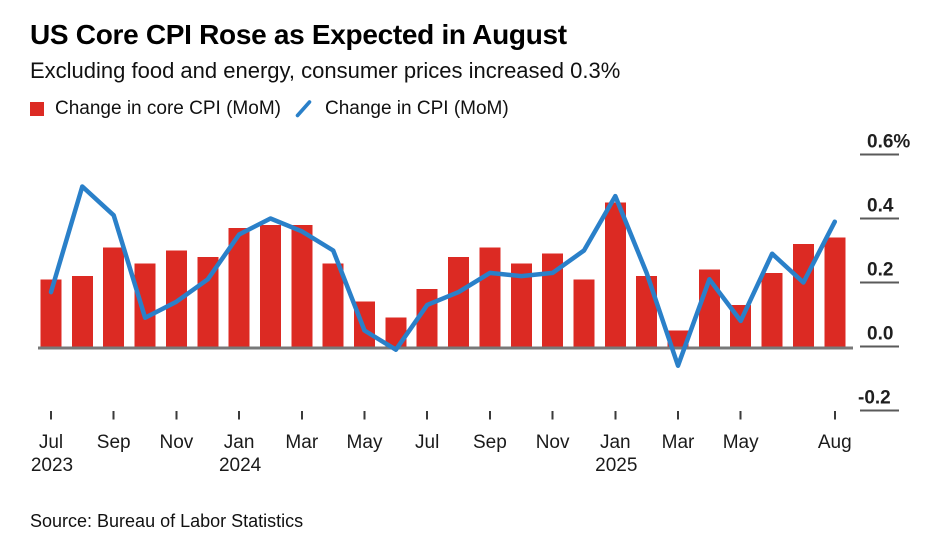 This screenshot has height=553, width=945. I want to click on legend-line-label: Change in CPI (MoM), so click(416, 108).